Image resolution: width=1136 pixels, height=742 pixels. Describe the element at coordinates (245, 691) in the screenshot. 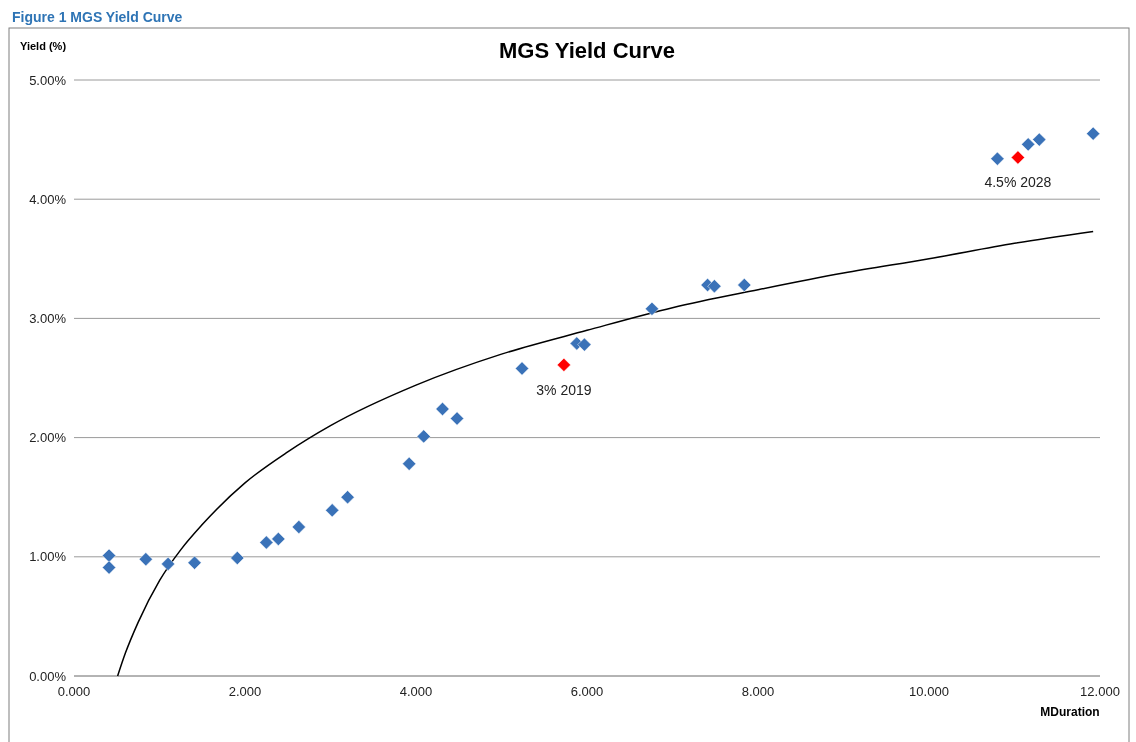

I see `x-tick-label: 2.000` at that location.